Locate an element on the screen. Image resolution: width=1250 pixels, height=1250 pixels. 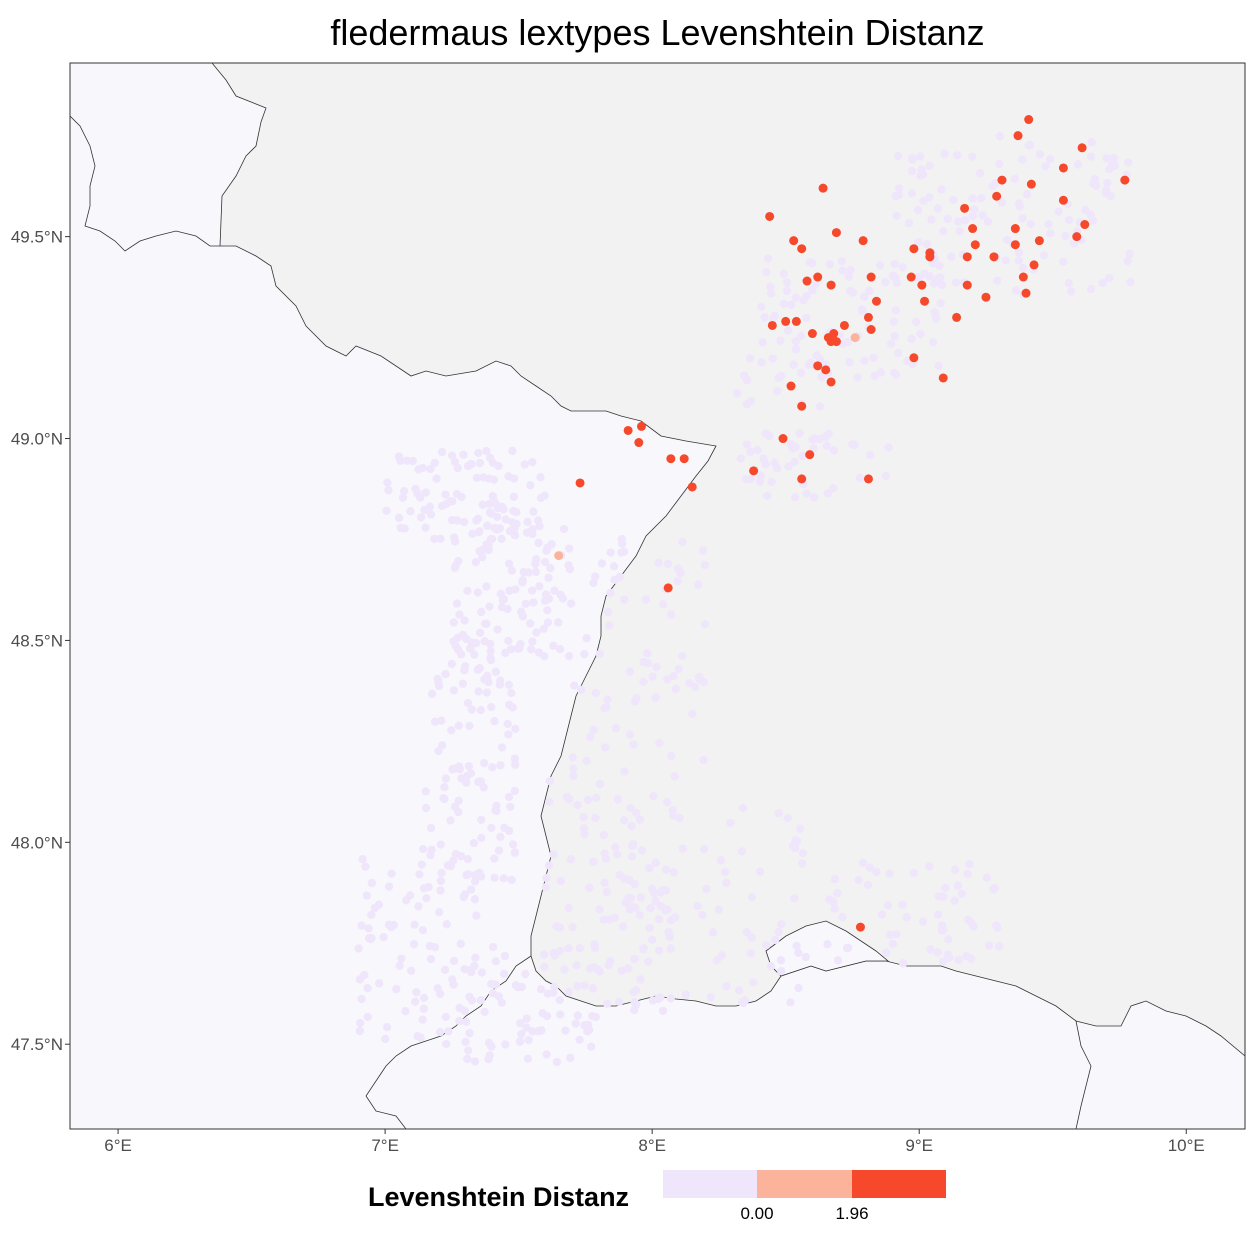
chart-title: fledermaus lextypes Levenshtein Distanz is located at coordinates (657, 32).